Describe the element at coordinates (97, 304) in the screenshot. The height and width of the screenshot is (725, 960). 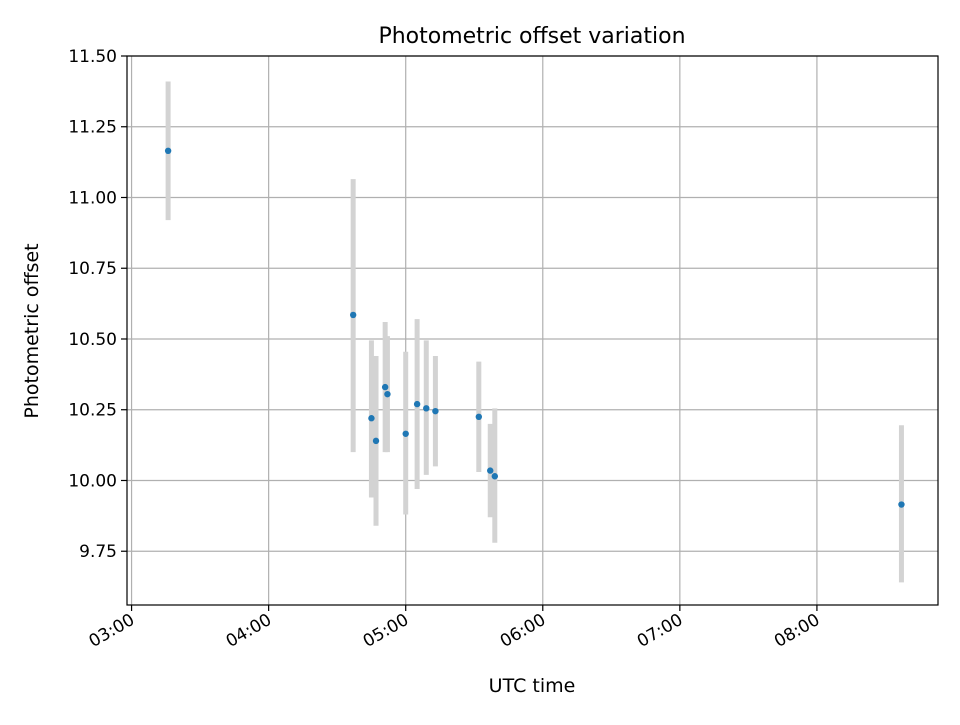
I see `y-axis-ticks: 9.75 10.00 10.25 10.50 10.75 11.00 11.25 11.50` at that location.